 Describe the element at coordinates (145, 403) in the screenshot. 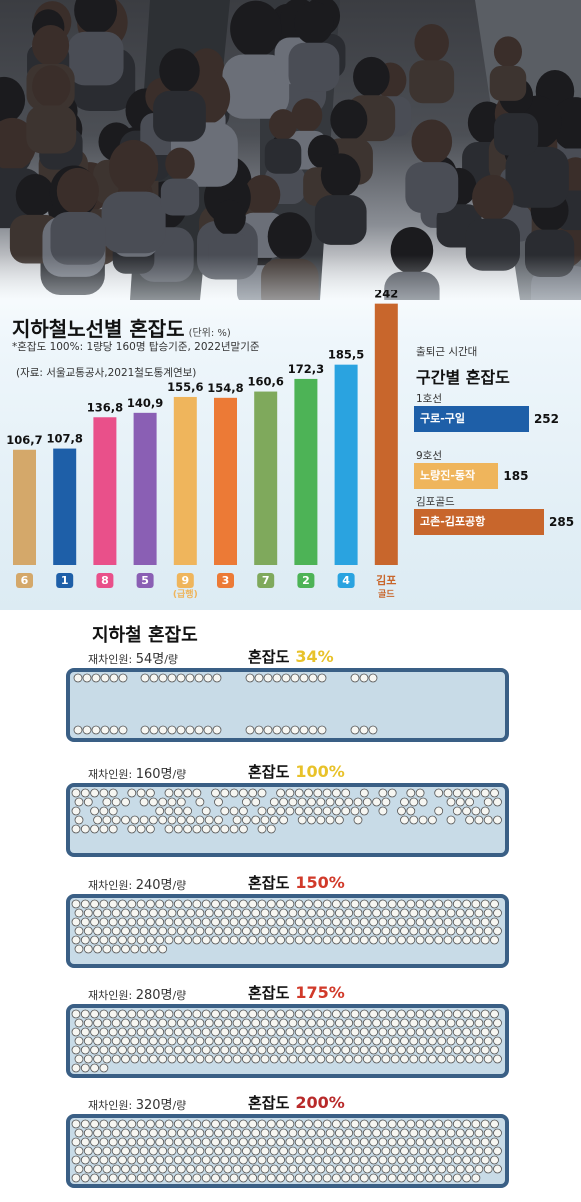

I see `bar-value-label: 140,9` at that location.